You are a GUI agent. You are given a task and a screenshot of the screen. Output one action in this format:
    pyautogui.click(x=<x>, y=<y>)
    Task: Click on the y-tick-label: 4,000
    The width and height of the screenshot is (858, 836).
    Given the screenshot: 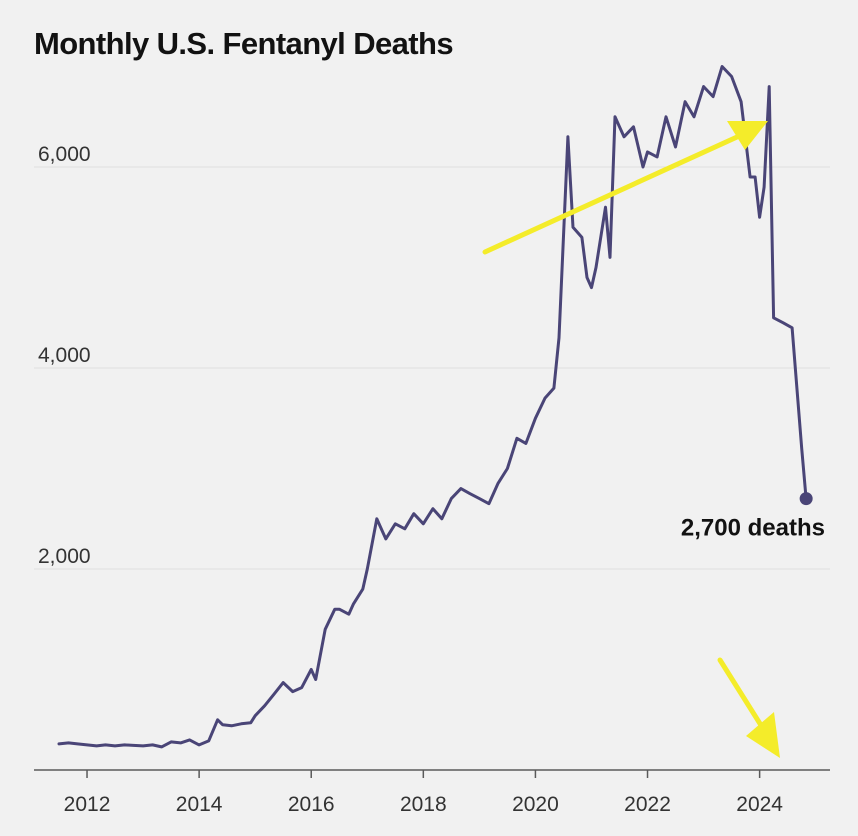 What is the action you would take?
    pyautogui.click(x=64, y=355)
    